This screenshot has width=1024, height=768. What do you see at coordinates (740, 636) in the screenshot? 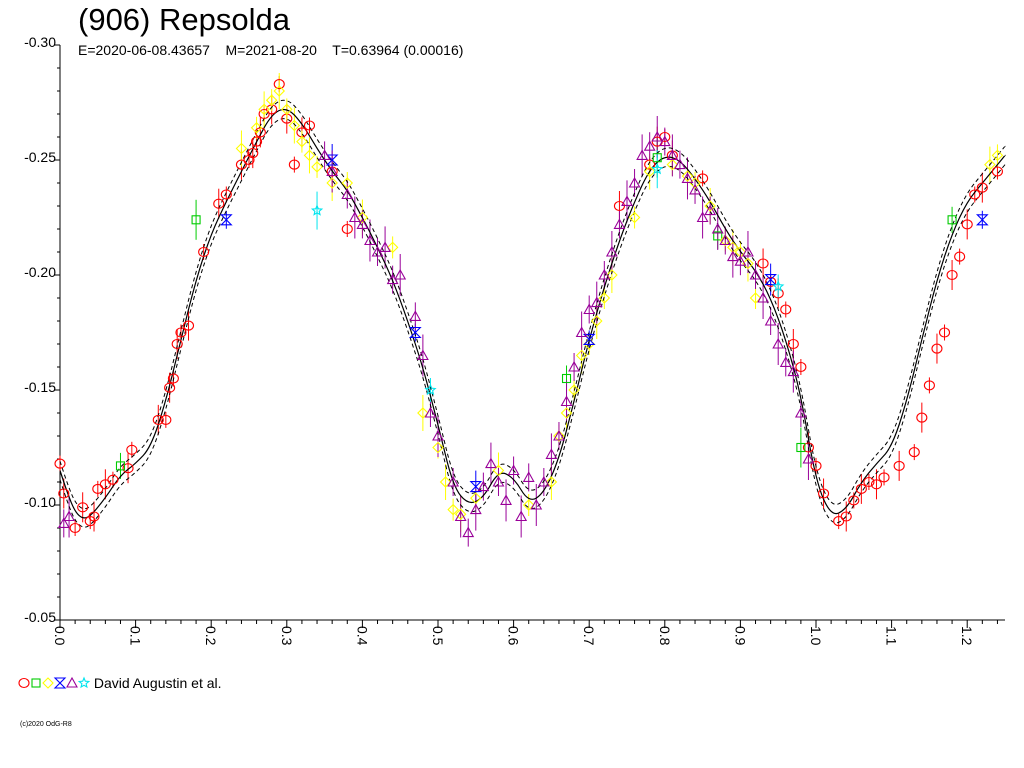
I see `x-tick-label: 0.9` at bounding box center [740, 636].